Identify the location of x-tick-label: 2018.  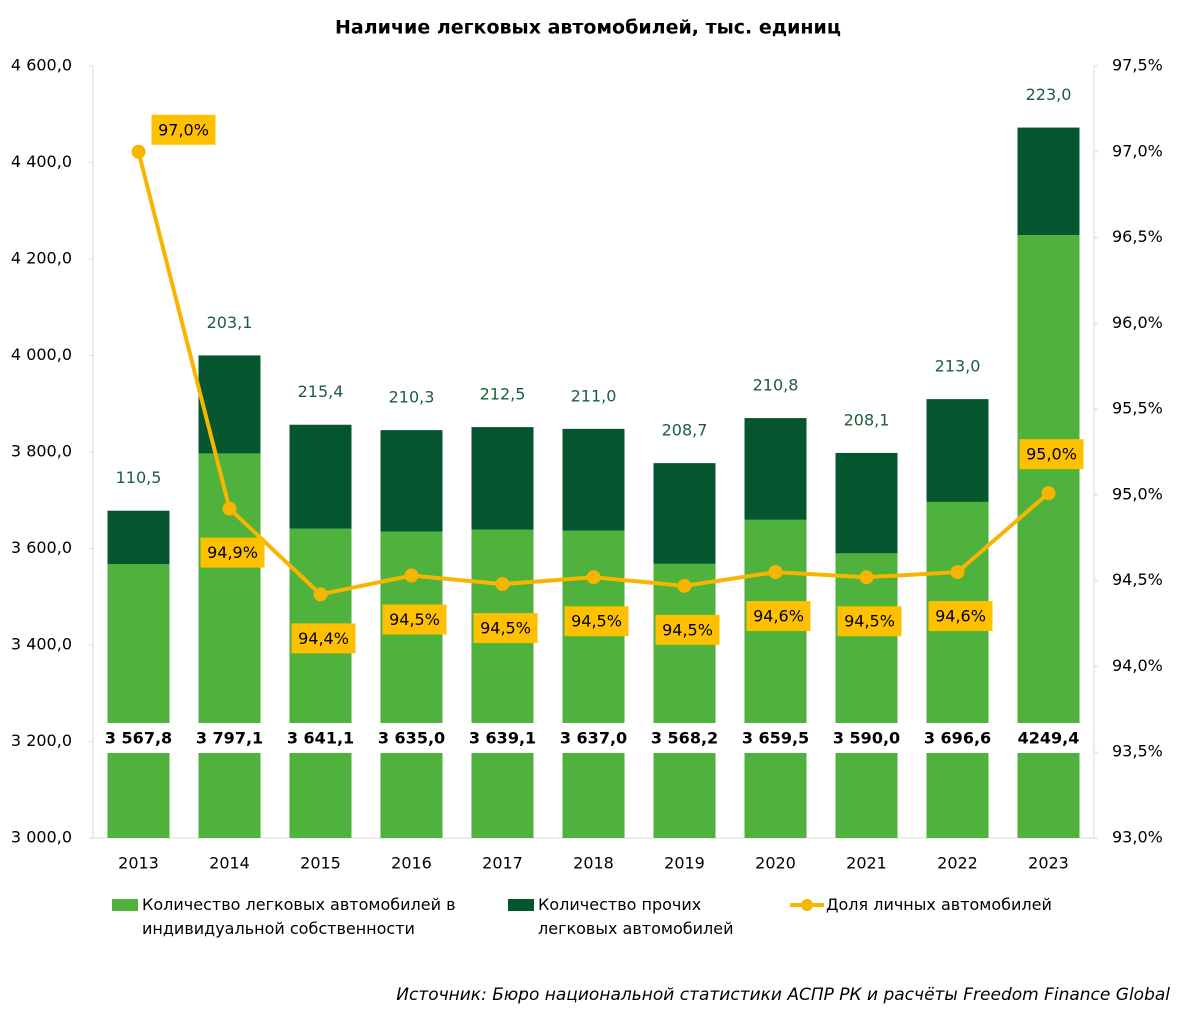
(593, 863).